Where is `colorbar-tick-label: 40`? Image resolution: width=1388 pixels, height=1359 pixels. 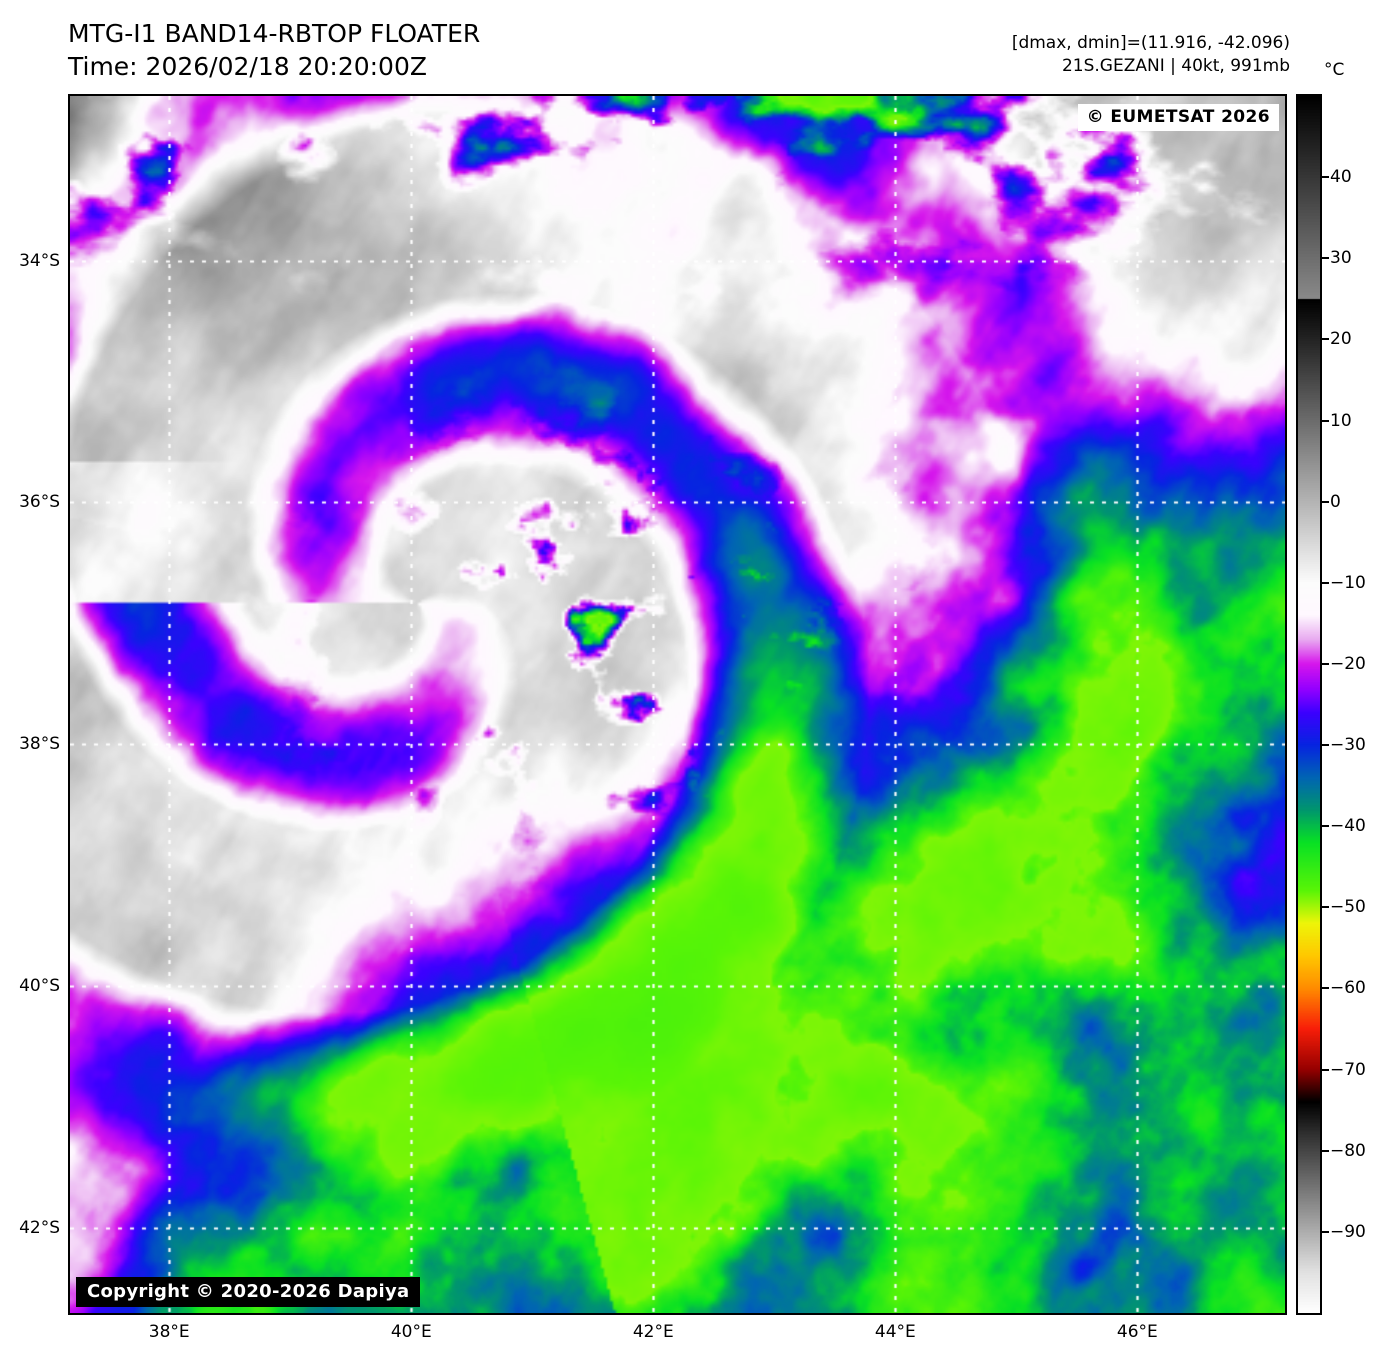 colorbar-tick-label: 40 is located at coordinates (1341, 177).